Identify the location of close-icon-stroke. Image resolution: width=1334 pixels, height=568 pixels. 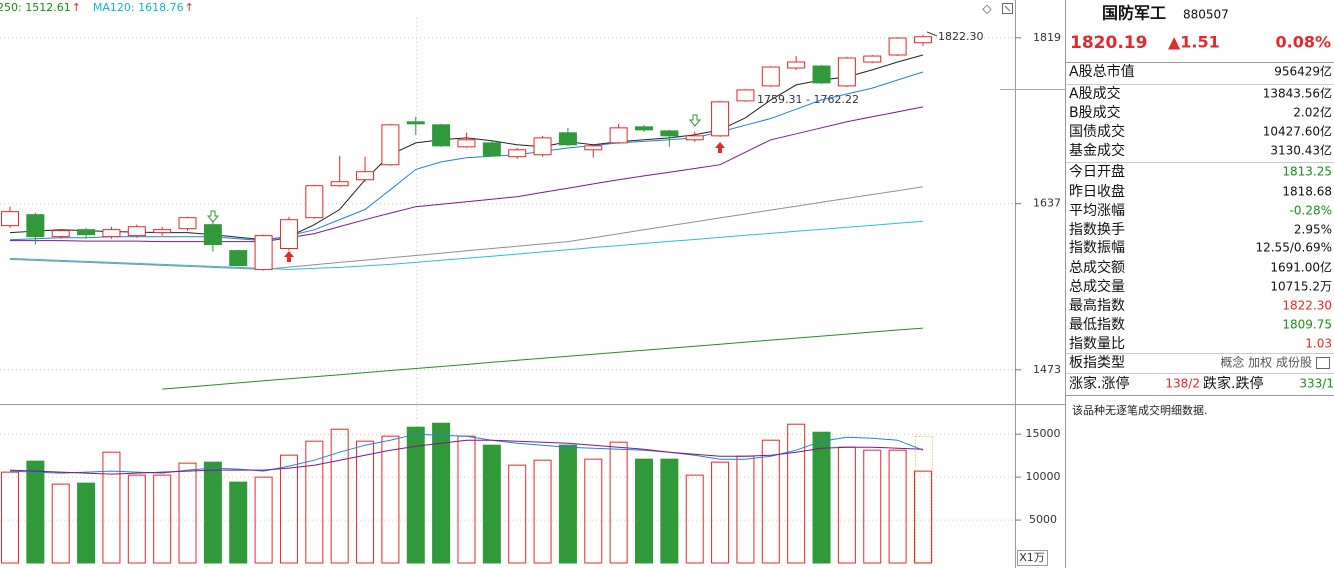
(1007, 8).